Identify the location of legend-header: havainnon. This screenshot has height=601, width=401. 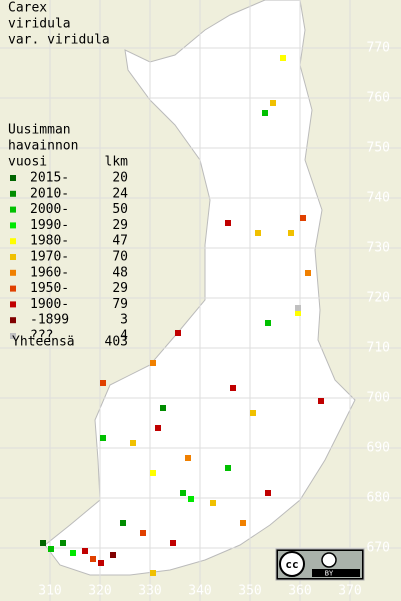
(43, 146).